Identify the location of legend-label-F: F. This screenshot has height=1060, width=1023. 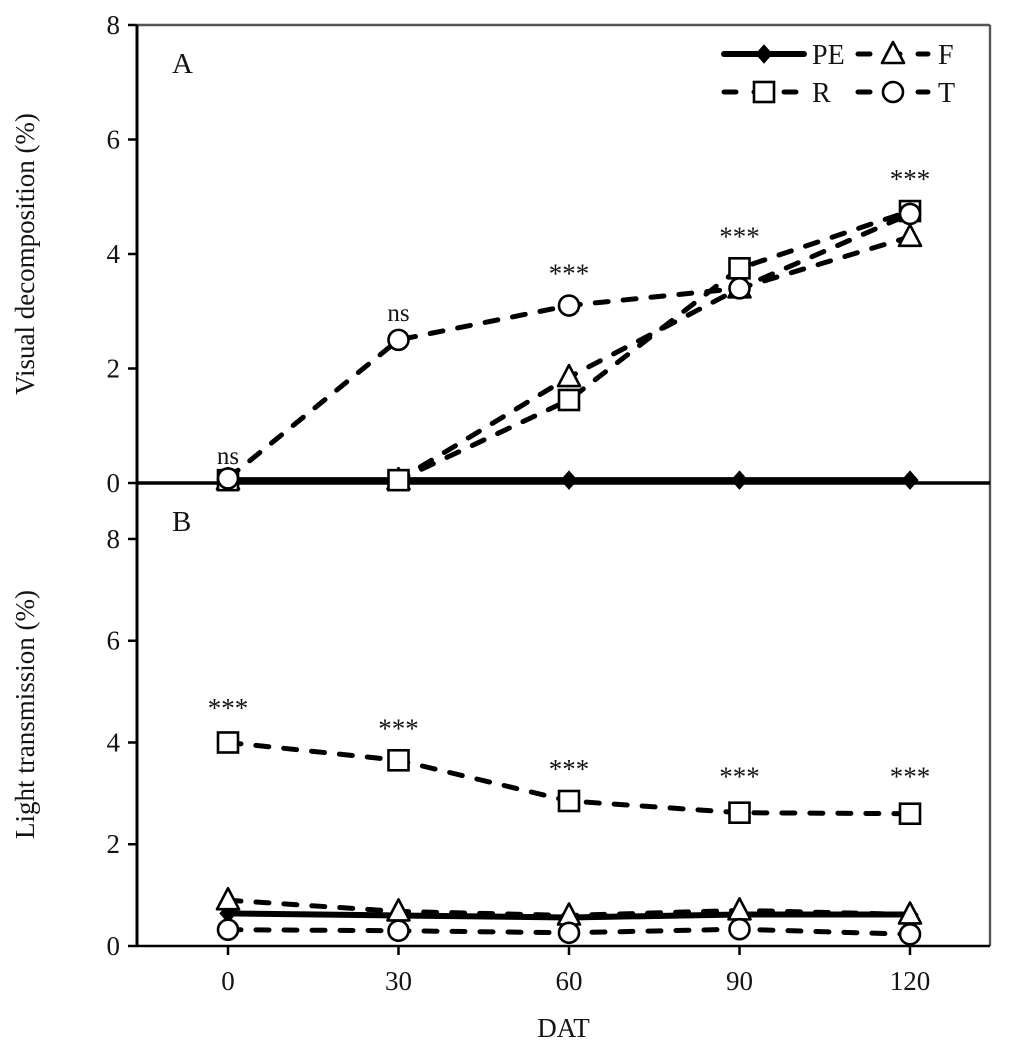
(946, 55).